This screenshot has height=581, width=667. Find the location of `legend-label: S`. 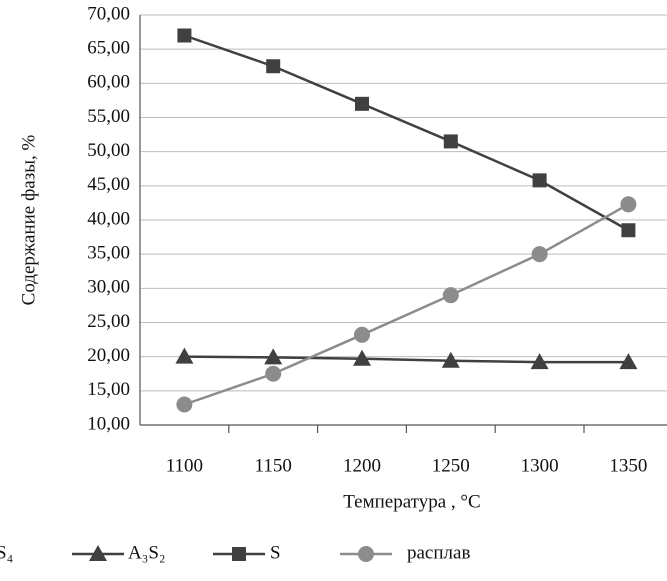

legend-label: S is located at coordinates (275, 552).